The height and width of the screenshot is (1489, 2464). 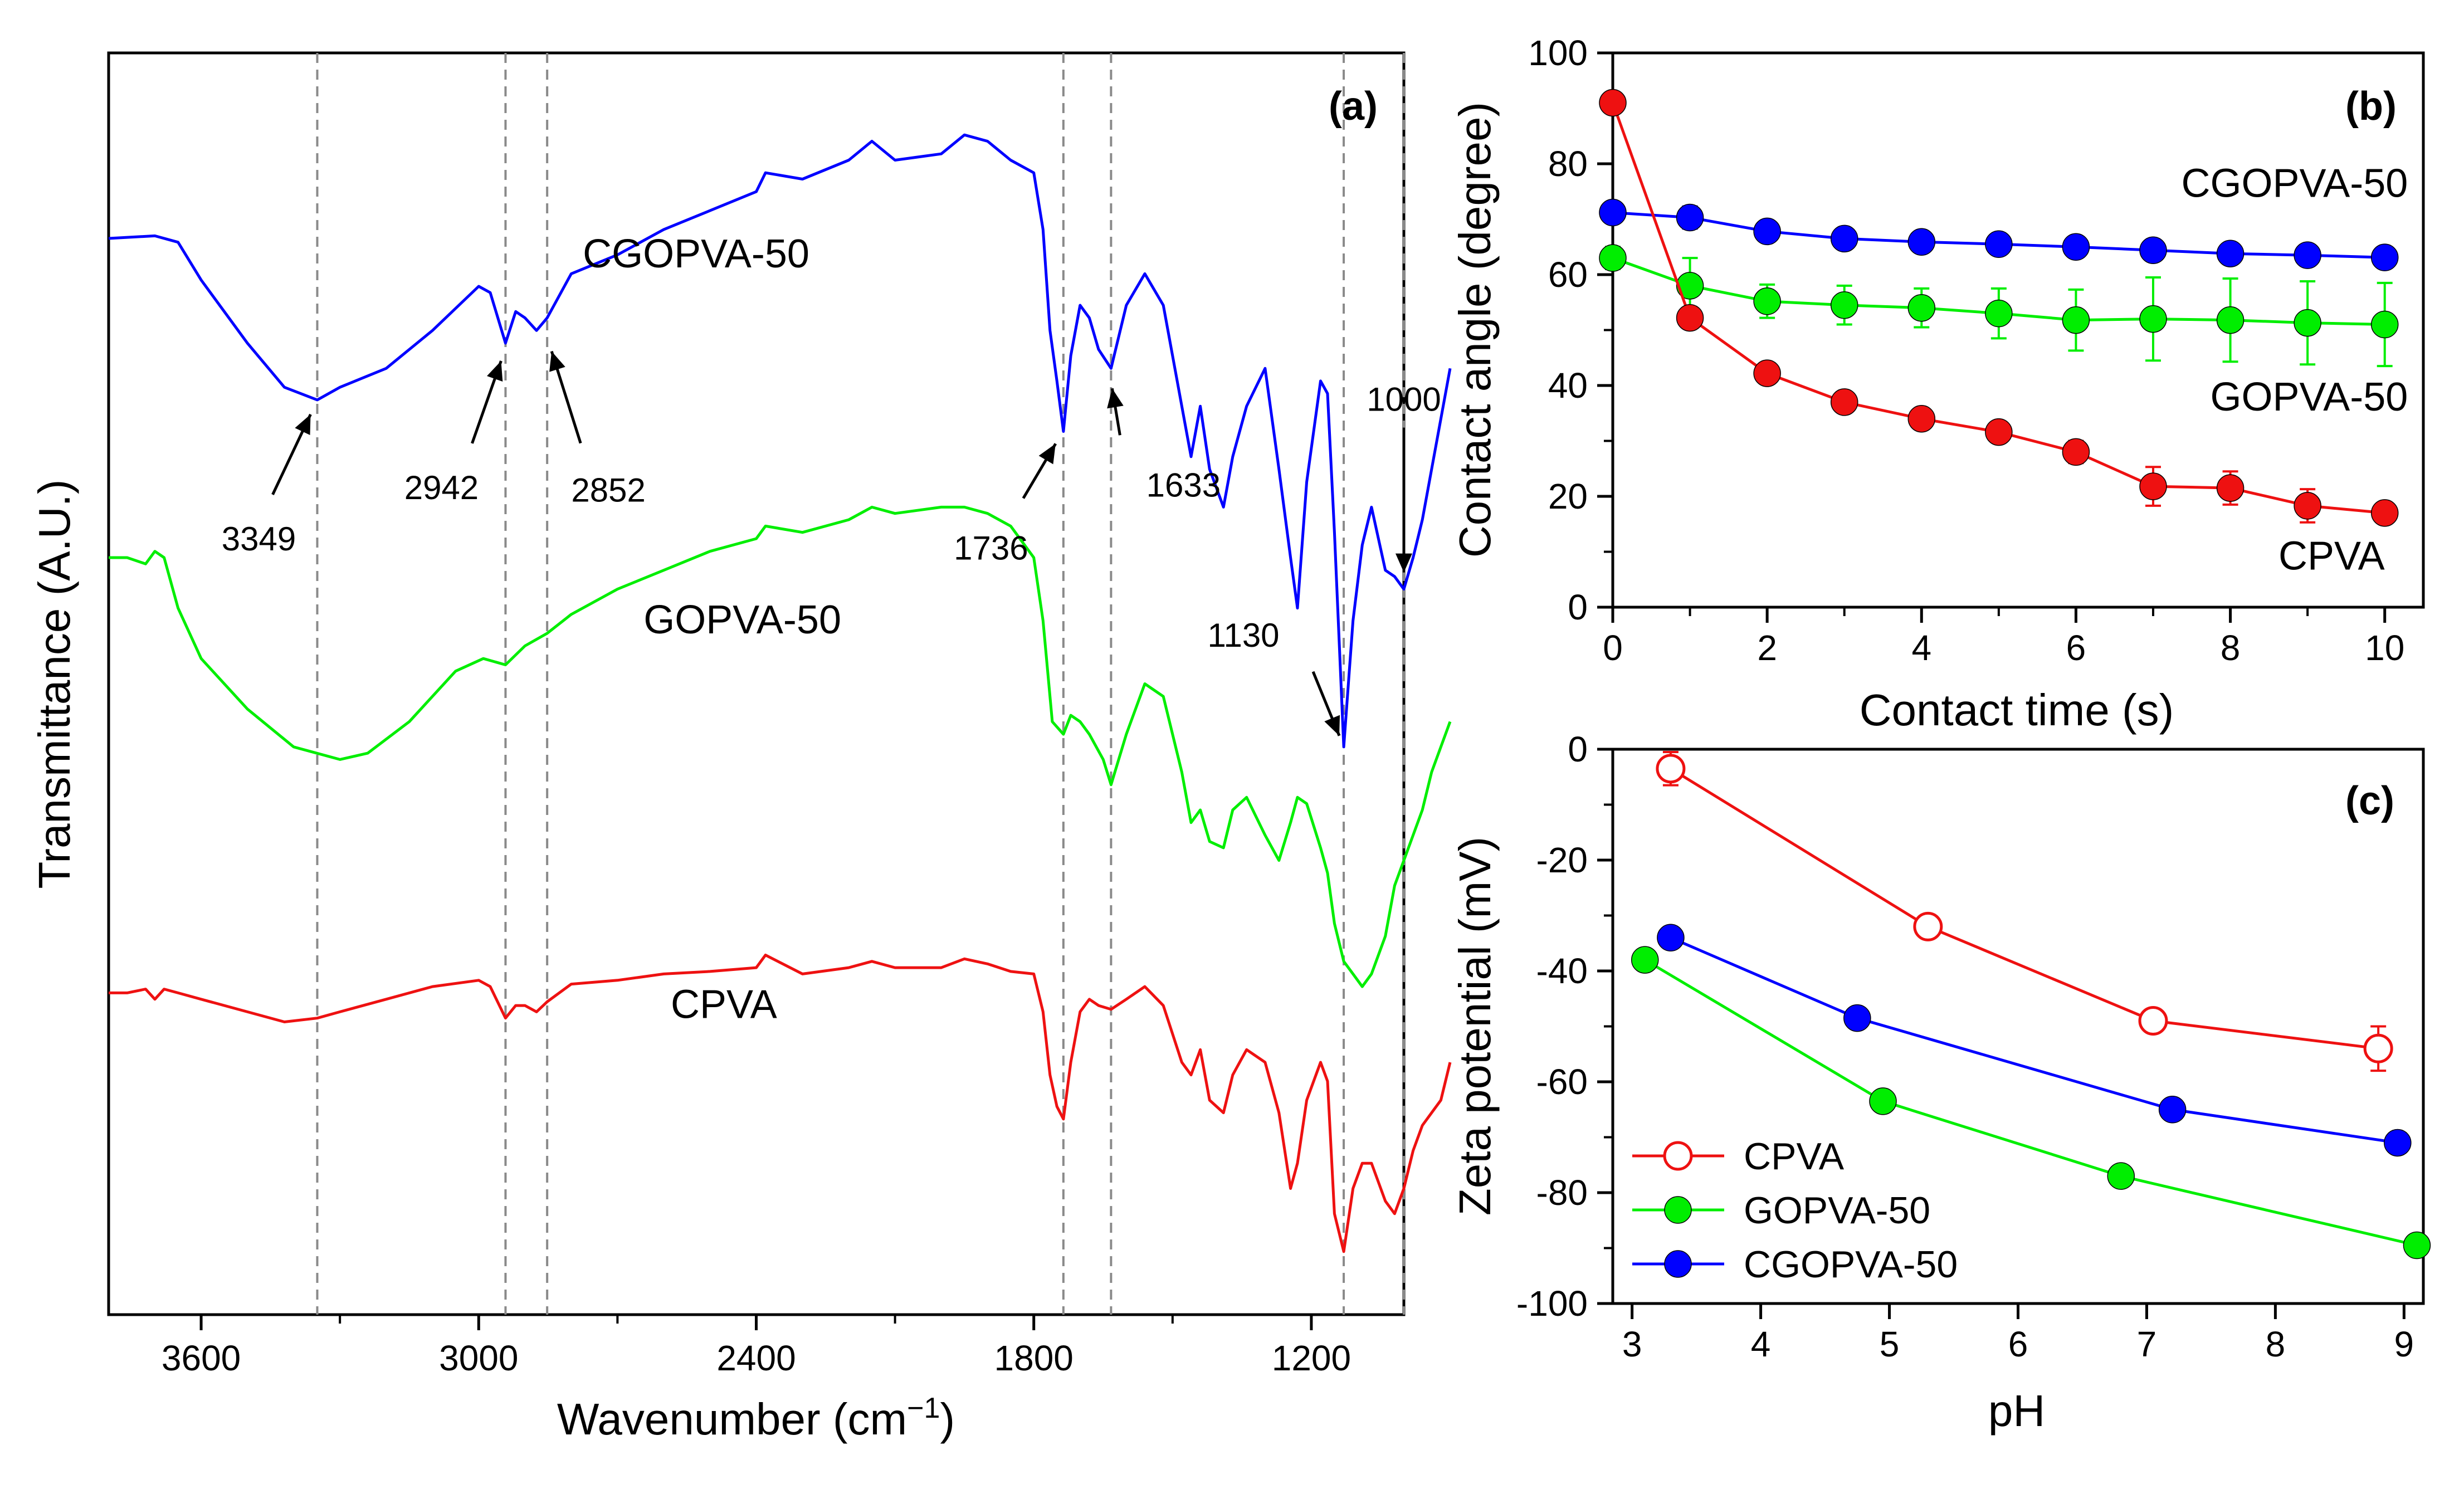 What do you see at coordinates (1475, 1026) in the screenshot?
I see `panel-c-y-axis-title: Zeta potential (mV)` at bounding box center [1475, 1026].